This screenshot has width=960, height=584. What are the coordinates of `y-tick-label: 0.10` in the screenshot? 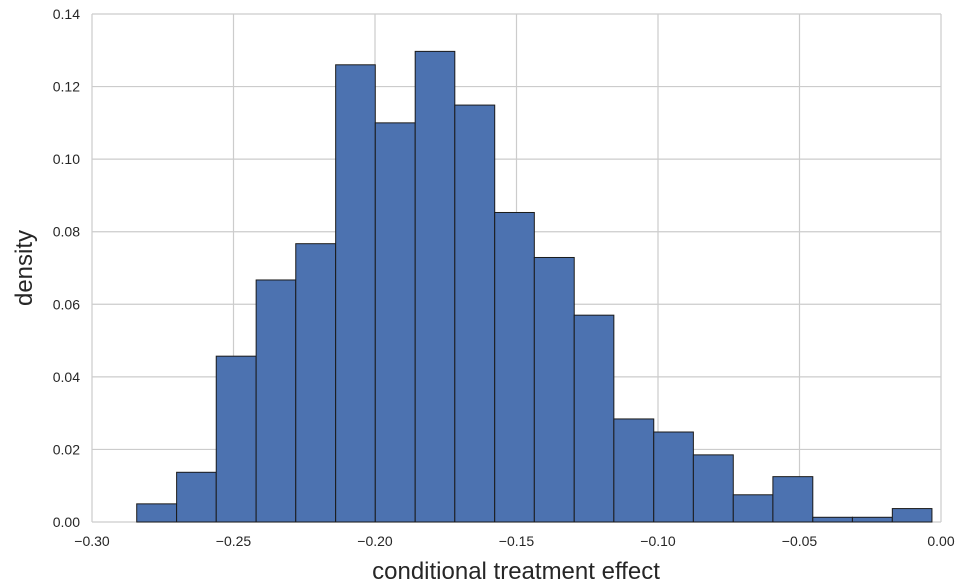 It's located at (66, 159).